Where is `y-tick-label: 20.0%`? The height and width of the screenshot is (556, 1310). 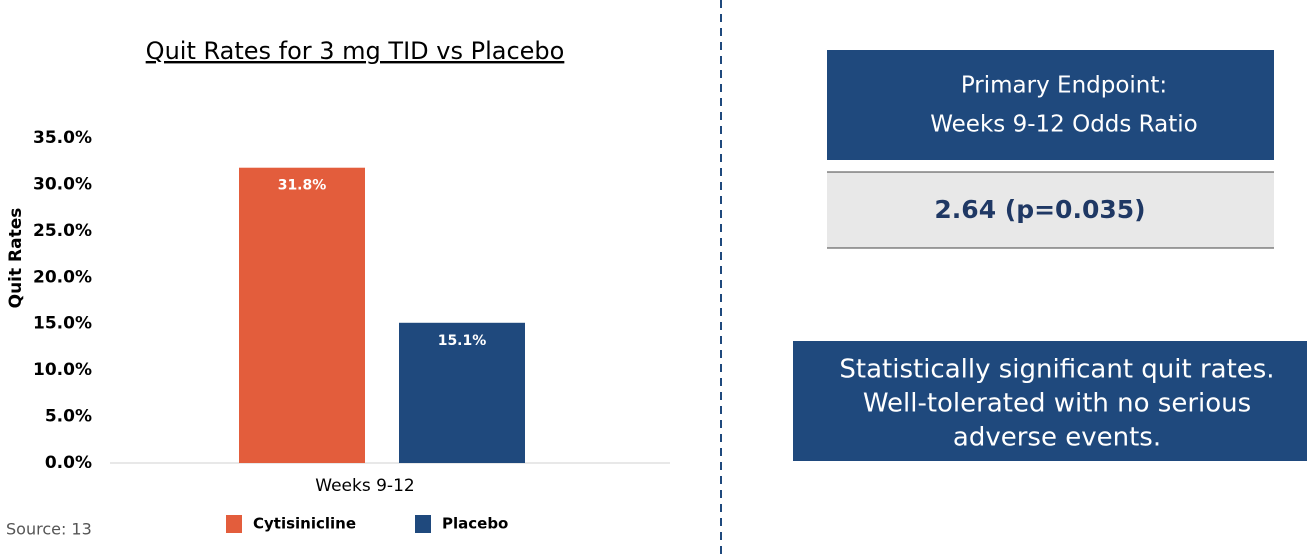 y-tick-label: 20.0% is located at coordinates (62, 277).